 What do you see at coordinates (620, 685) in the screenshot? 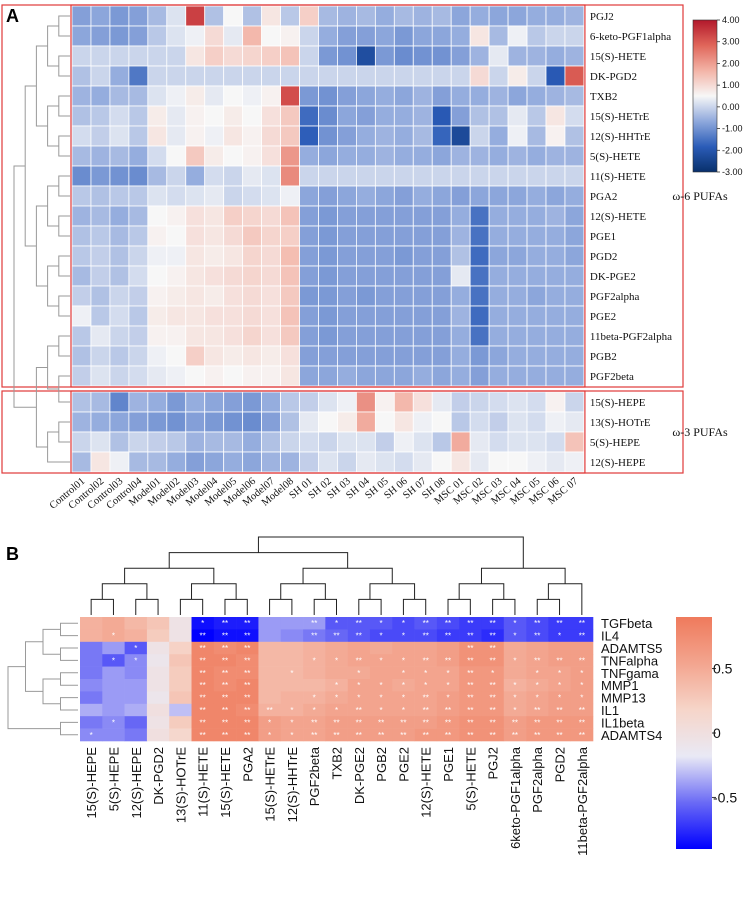
I see `row-label: MMP1` at bounding box center [620, 685].